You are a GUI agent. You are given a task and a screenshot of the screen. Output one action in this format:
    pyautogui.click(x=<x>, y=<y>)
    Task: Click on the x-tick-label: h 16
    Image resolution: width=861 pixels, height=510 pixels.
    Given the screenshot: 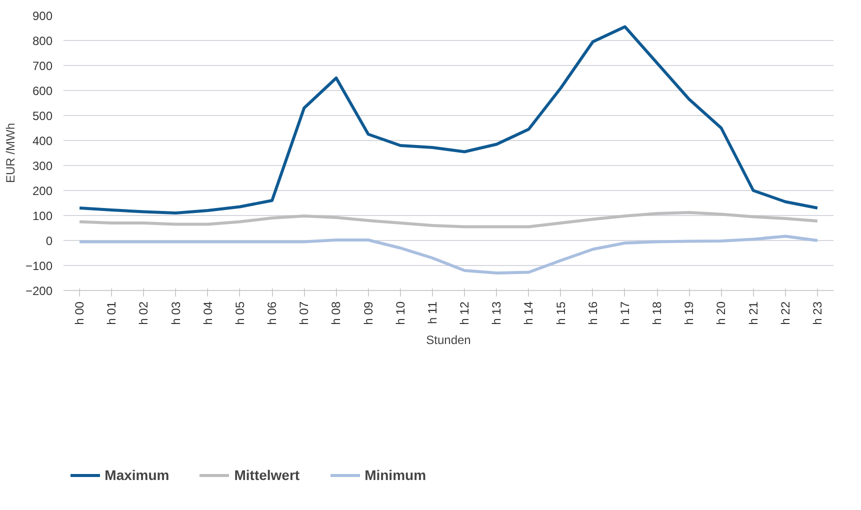 What is the action you would take?
    pyautogui.click(x=593, y=313)
    